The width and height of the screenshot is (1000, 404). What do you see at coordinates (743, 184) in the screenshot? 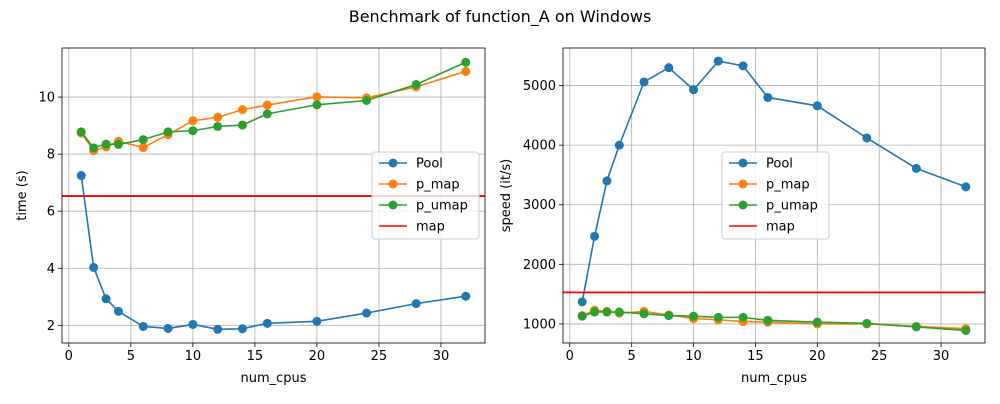
I see `chart2-legend-p-map-marker` at bounding box center [743, 184].